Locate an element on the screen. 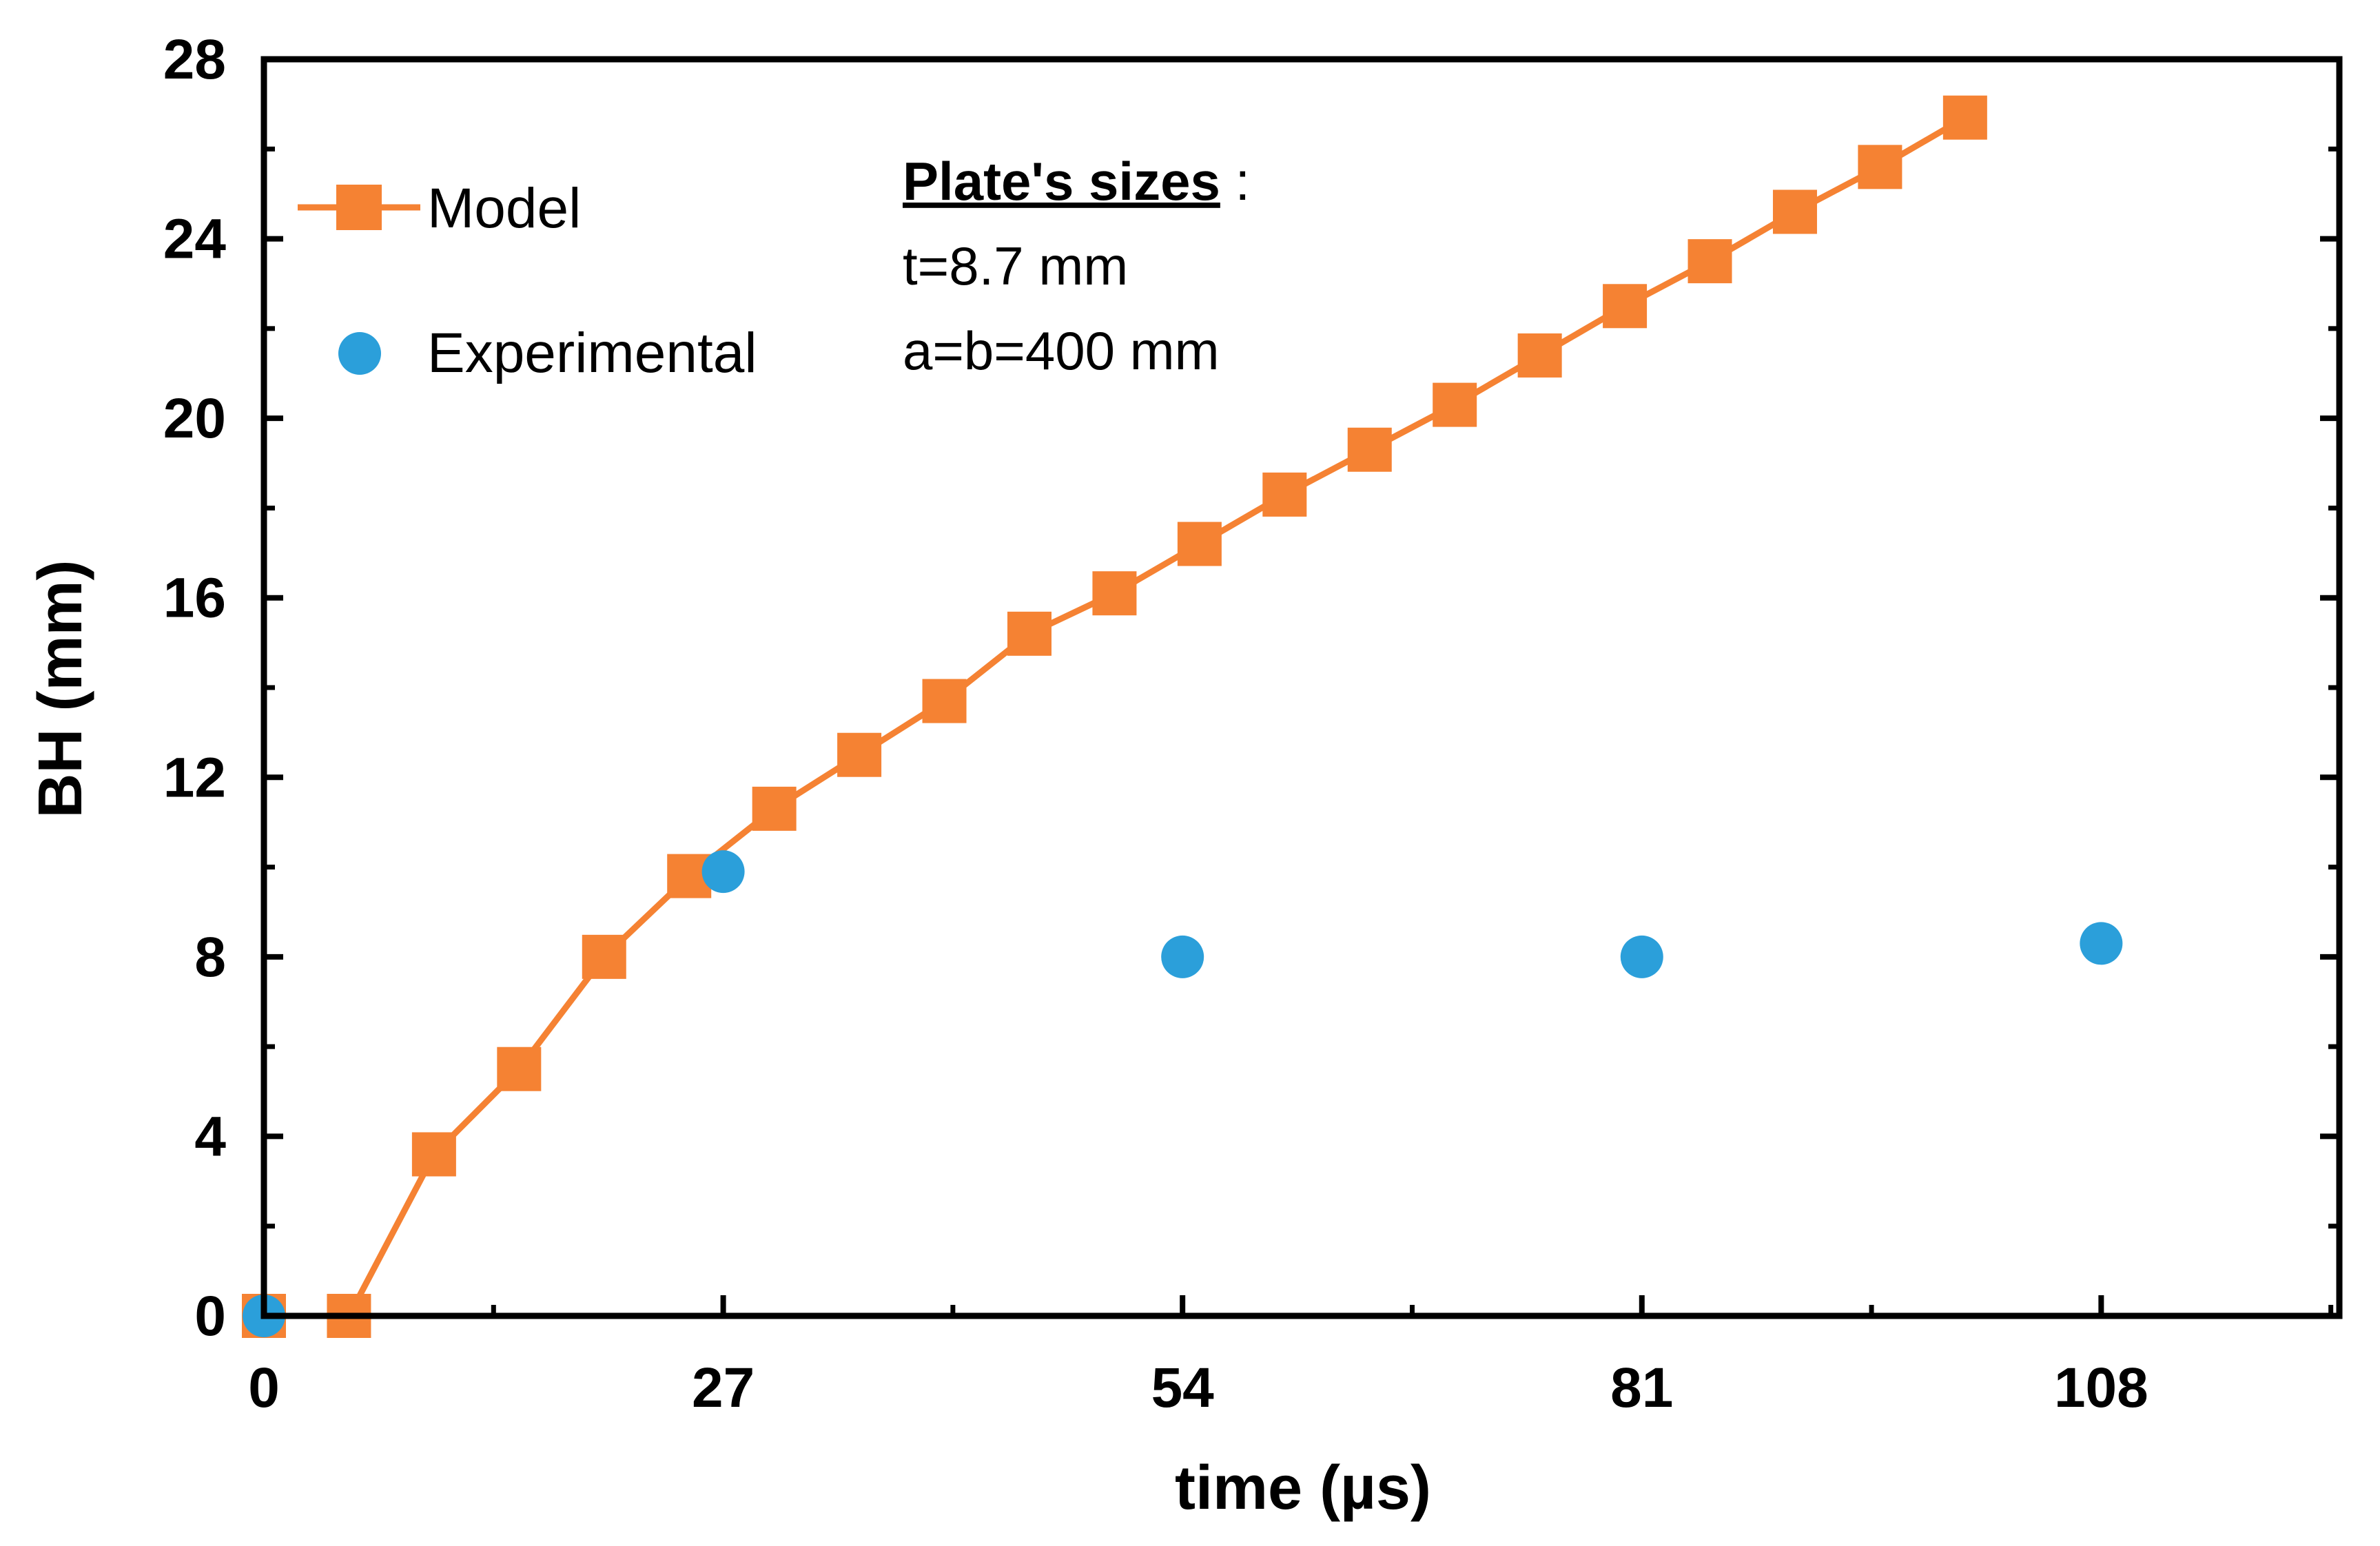 The height and width of the screenshot is (1546, 2380). legend-experimental-label: Experimental is located at coordinates (592, 353).